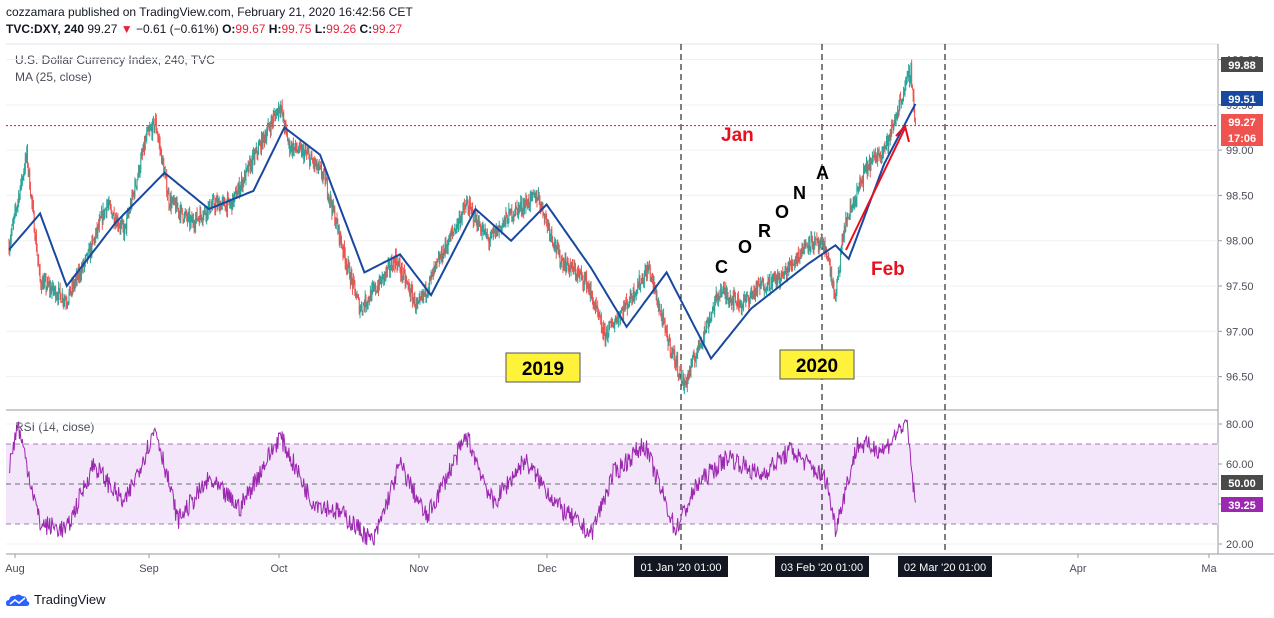  I want to click on trend-arrow, so click(877, 187).